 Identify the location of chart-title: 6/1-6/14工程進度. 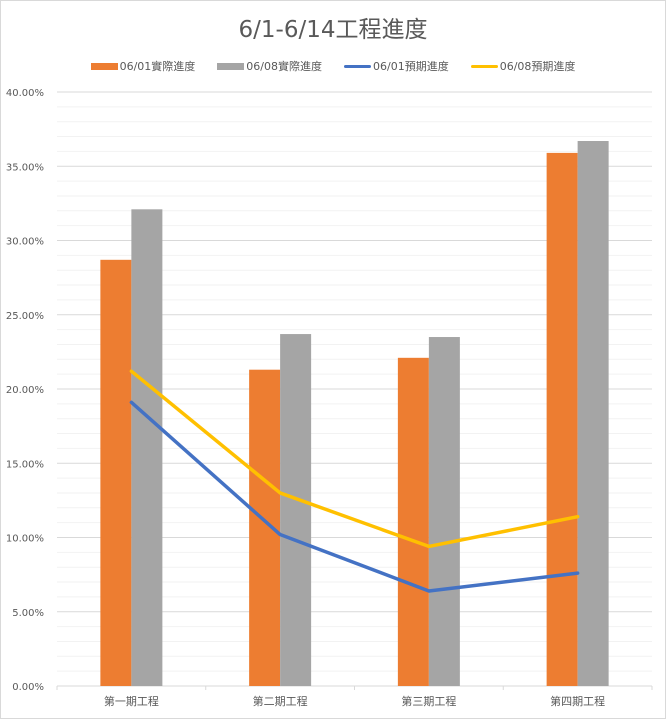
(333, 30).